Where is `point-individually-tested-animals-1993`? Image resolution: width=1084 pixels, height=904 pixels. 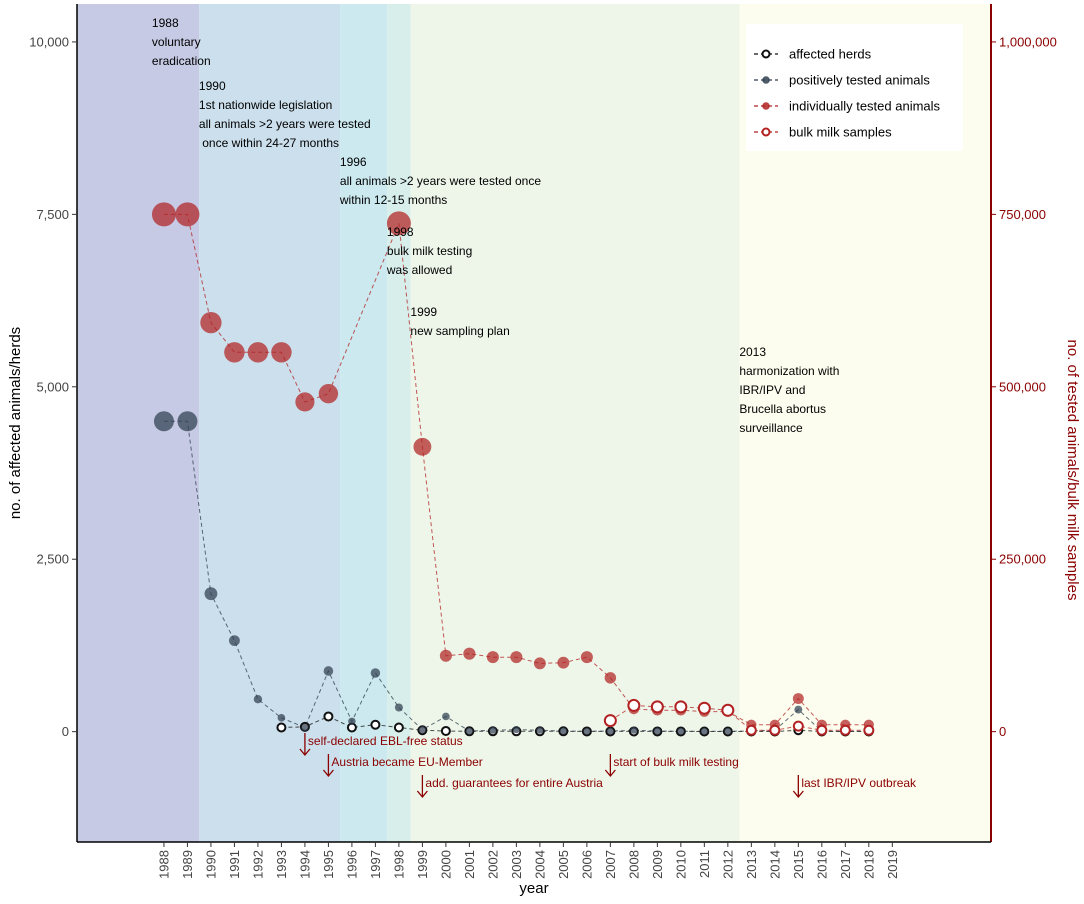
point-individually-tested-animals-1993 is located at coordinates (281, 352).